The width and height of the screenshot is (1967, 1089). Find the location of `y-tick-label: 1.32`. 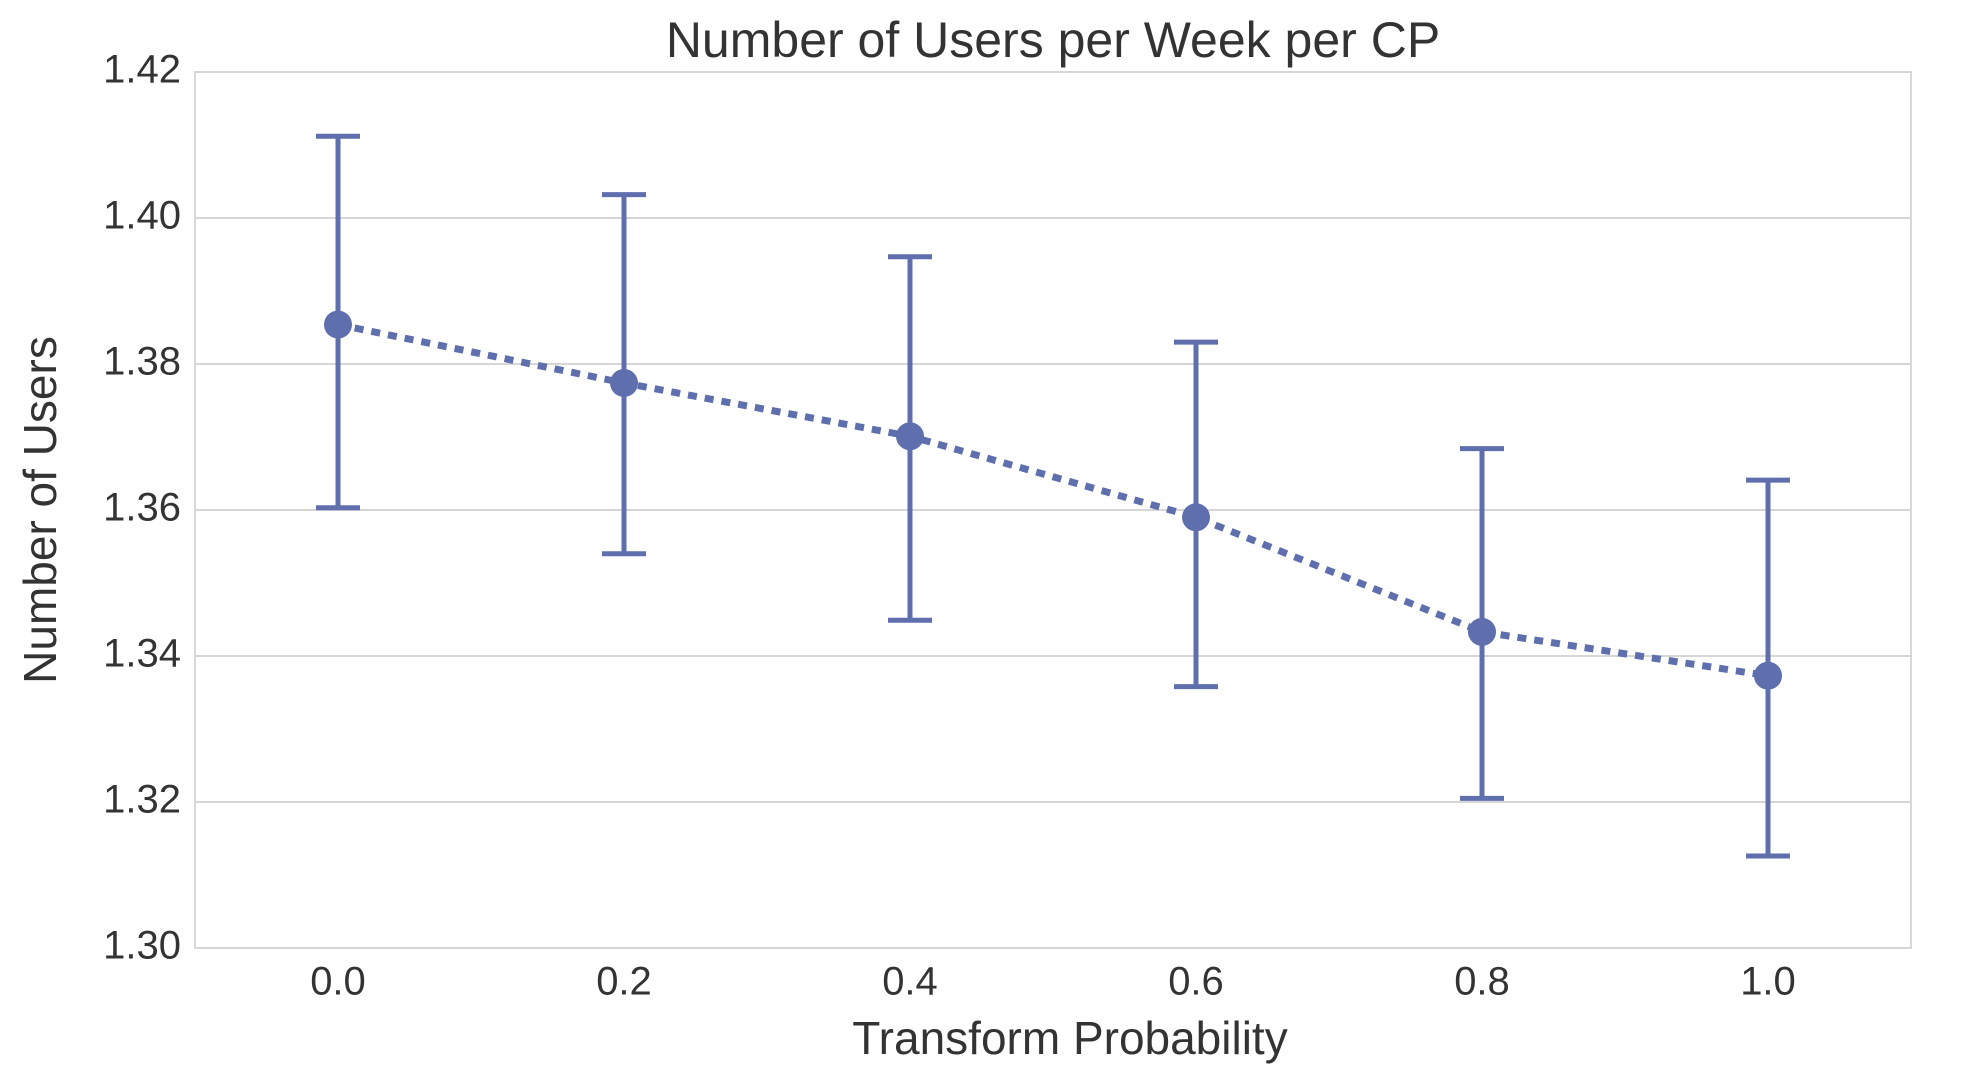

y-tick-label: 1.32 is located at coordinates (142, 800).